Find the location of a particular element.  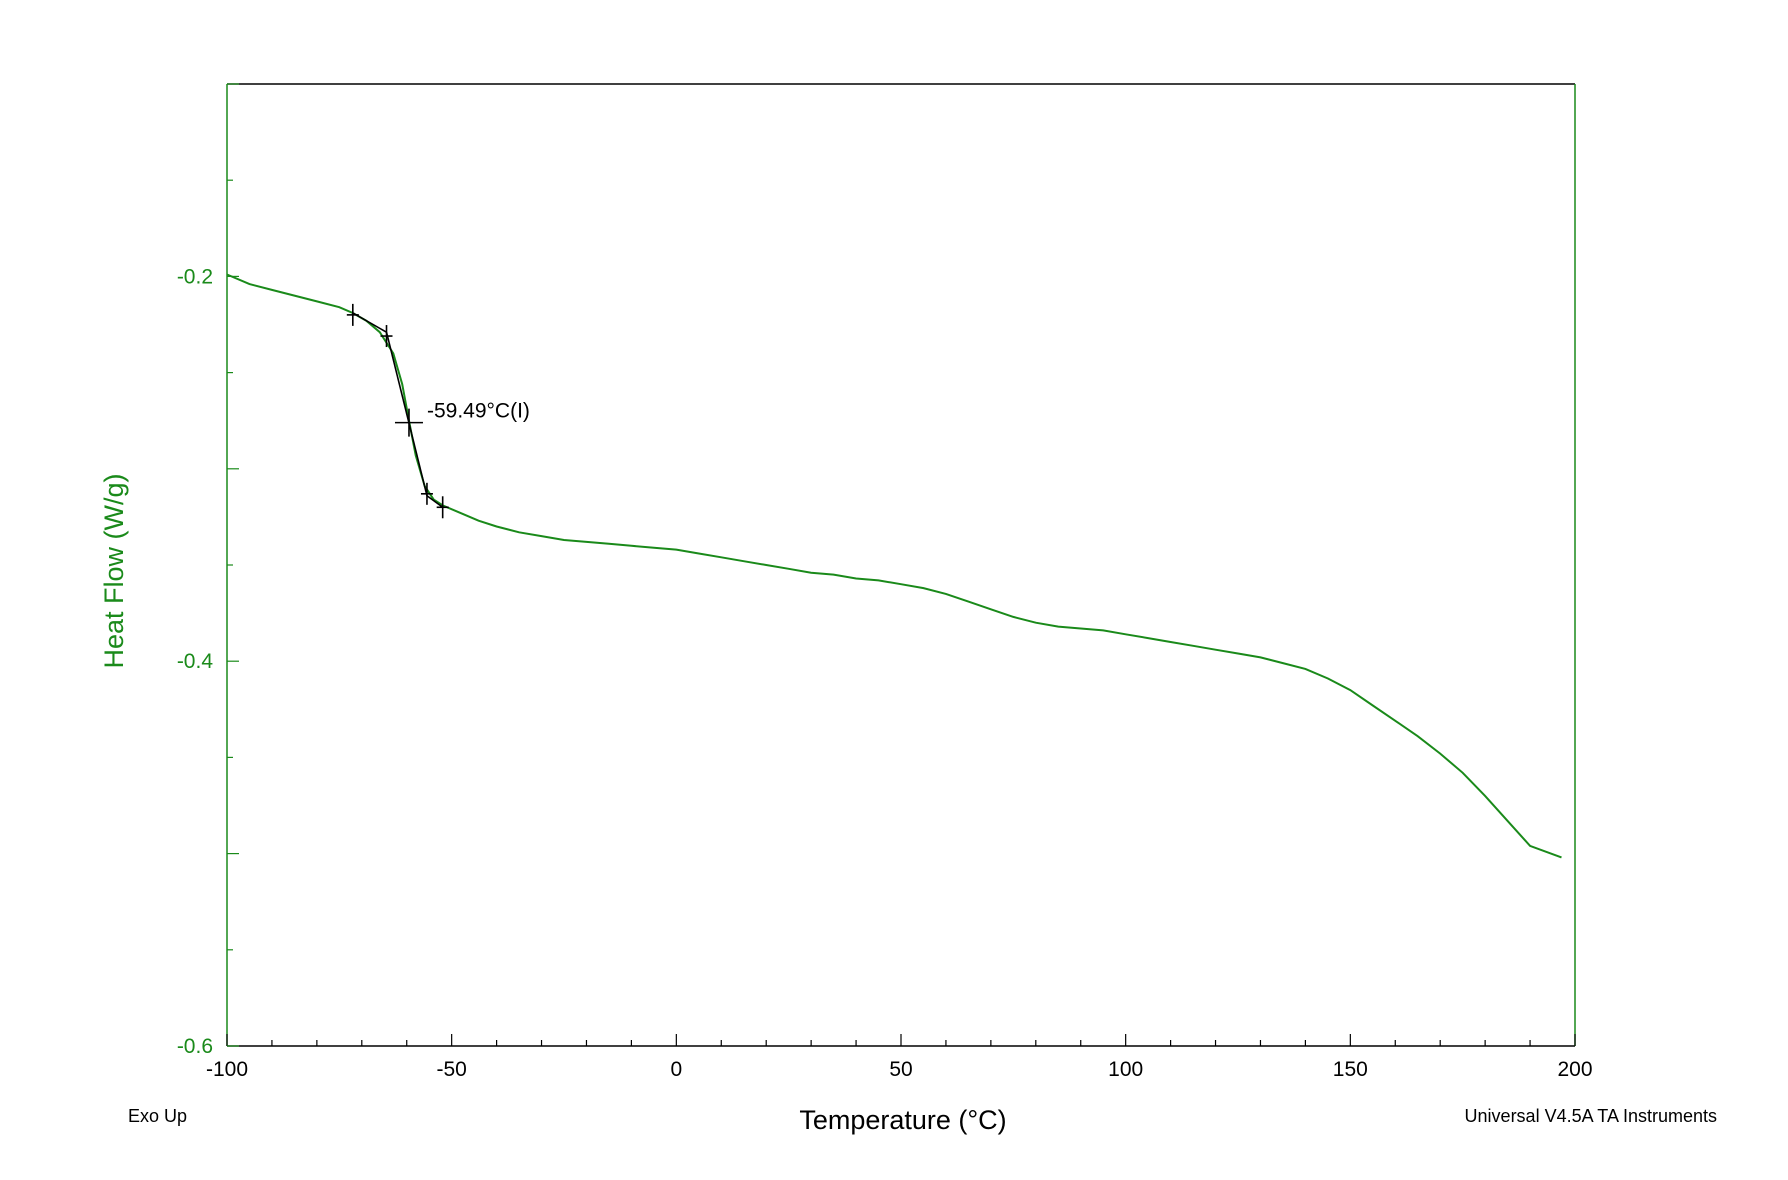

inflection-point-label: -59.49°C(I) is located at coordinates (478, 411).